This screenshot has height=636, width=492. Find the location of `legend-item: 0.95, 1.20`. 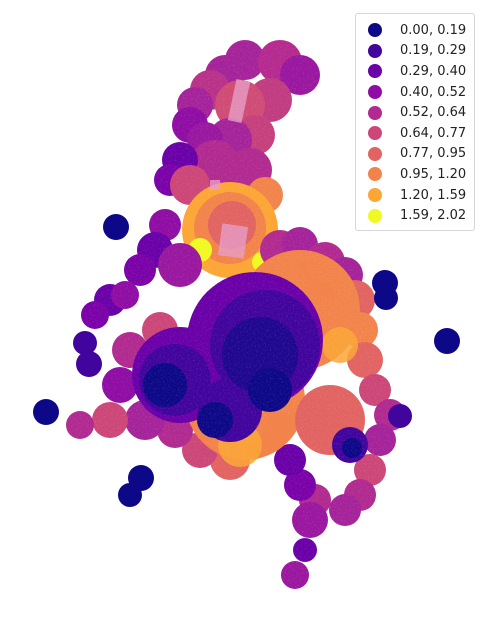

legend-item: 0.95, 1.20 is located at coordinates (415, 174).